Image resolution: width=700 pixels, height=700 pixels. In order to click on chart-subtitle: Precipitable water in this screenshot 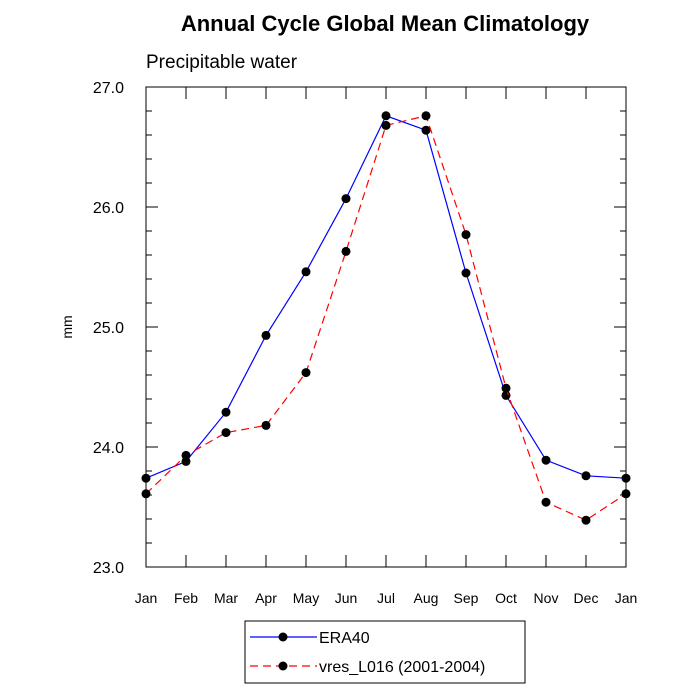, I will do `click(222, 62)`.